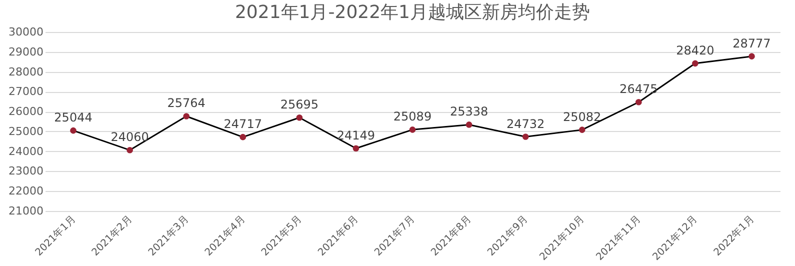 Image resolution: width=795 pixels, height=266 pixels. What do you see at coordinates (26, 111) in the screenshot?
I see `y-tick-label: 26000` at bounding box center [26, 111].